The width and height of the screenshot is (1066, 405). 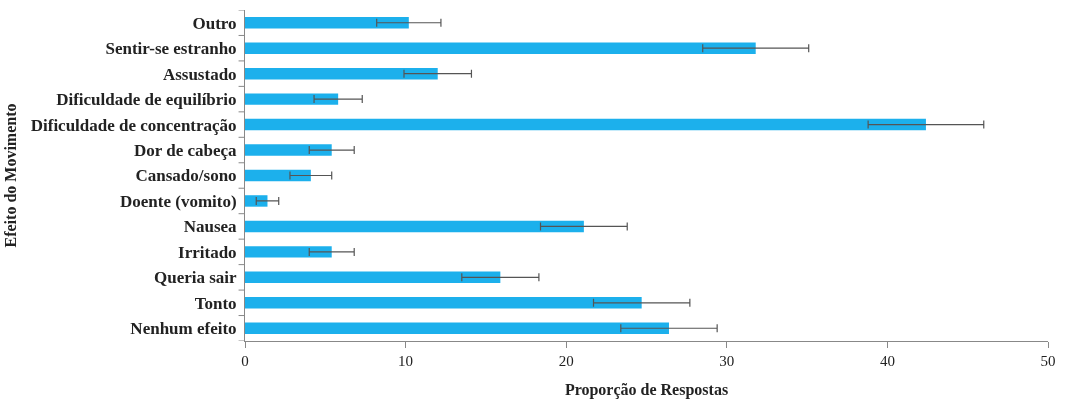 What do you see at coordinates (183, 329) in the screenshot?
I see `y-tick-label: Nenhum efeito` at bounding box center [183, 329].